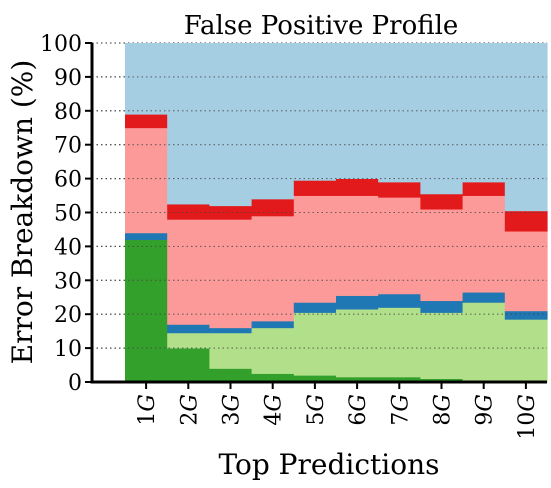  Describe the element at coordinates (321, 26) in the screenshot. I see `chart-title: False Positive Profile` at that location.